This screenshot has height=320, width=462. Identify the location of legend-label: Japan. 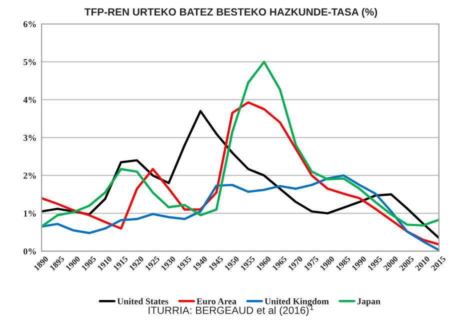
(368, 302).